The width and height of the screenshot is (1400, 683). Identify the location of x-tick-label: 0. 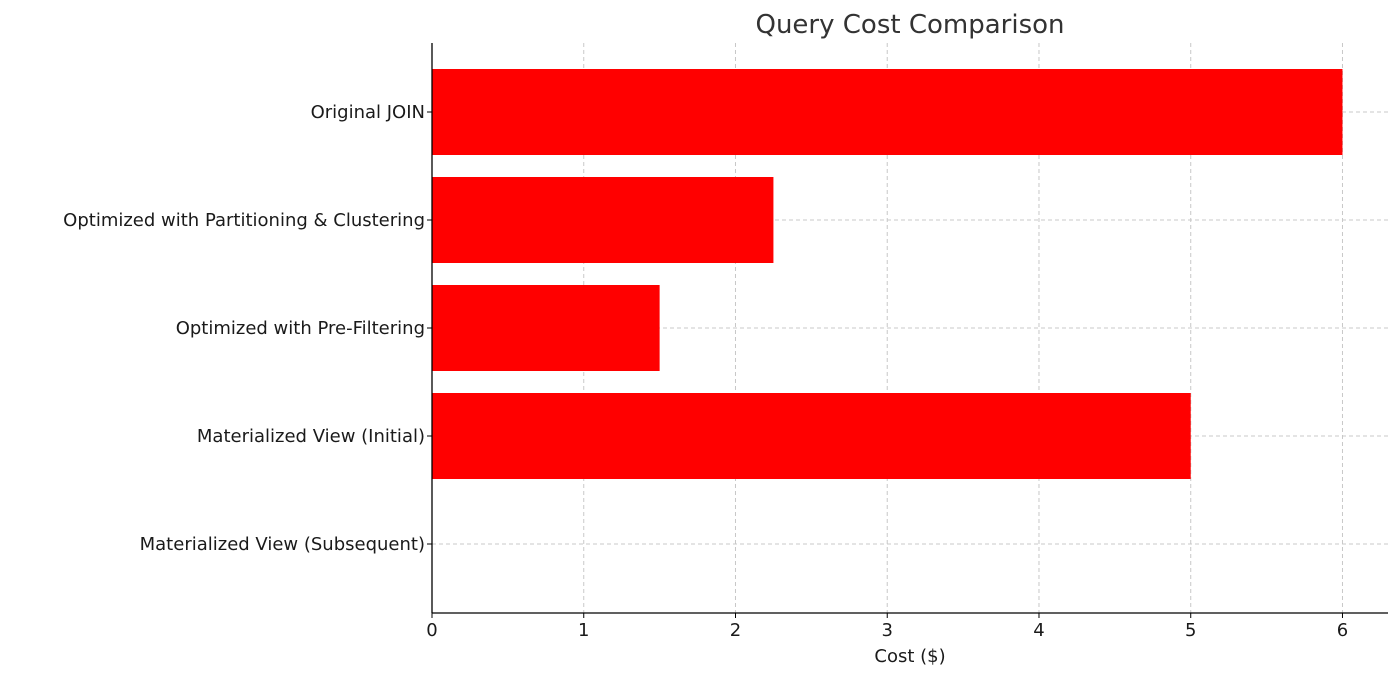
(431, 630).